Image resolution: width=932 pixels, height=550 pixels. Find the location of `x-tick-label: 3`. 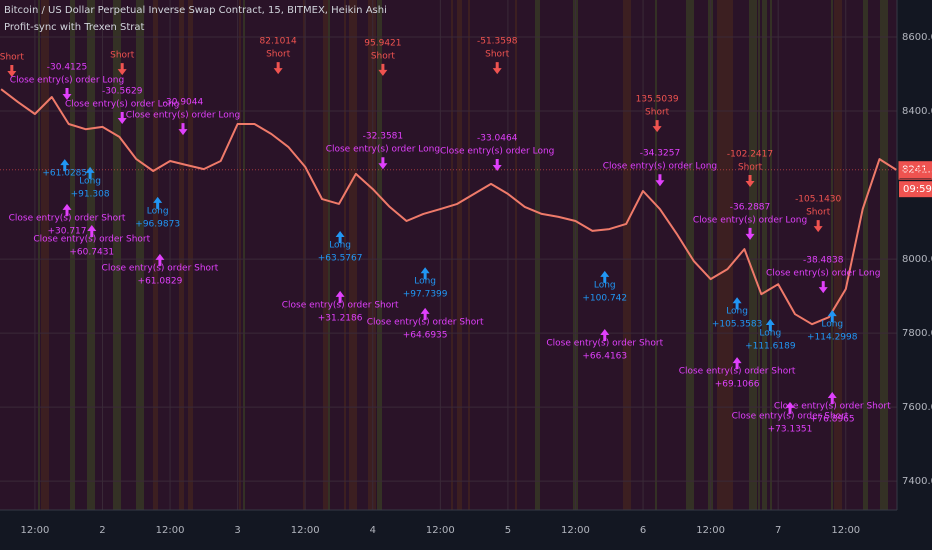

x-tick-label: 3 is located at coordinates (237, 530).